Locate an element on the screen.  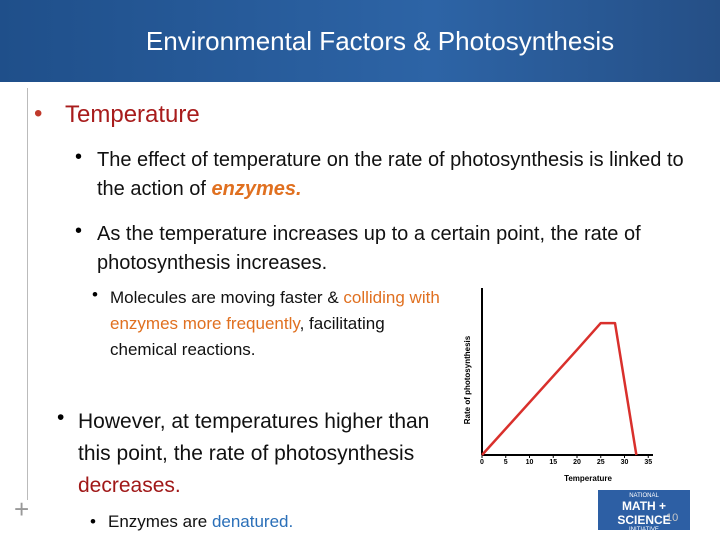
x-tick-label: 30 is located at coordinates (625, 462).